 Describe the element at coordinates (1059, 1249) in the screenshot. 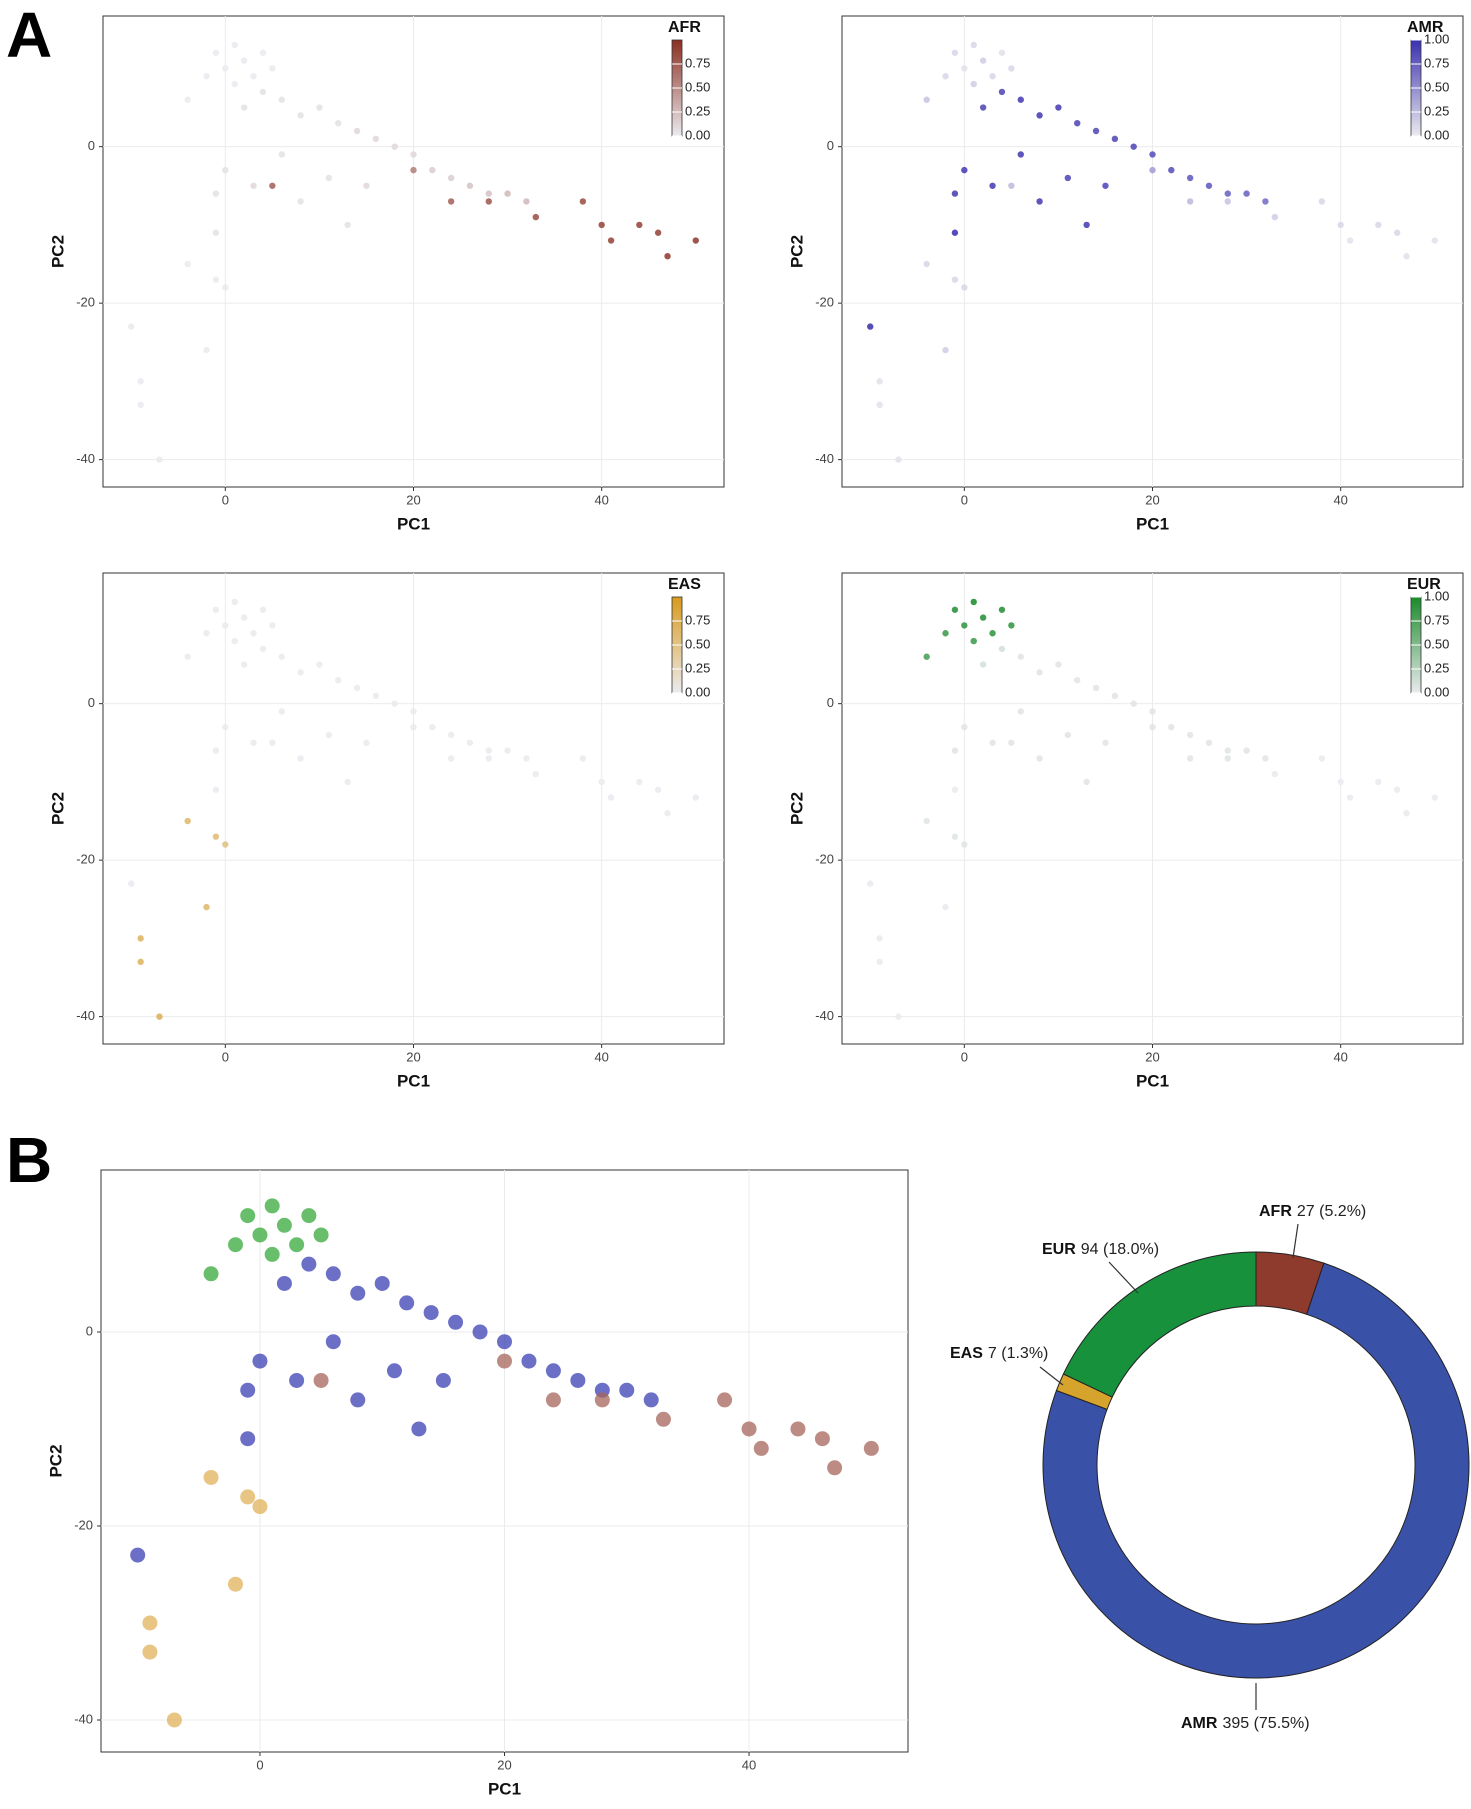

I see `slice-category: EUR` at that location.